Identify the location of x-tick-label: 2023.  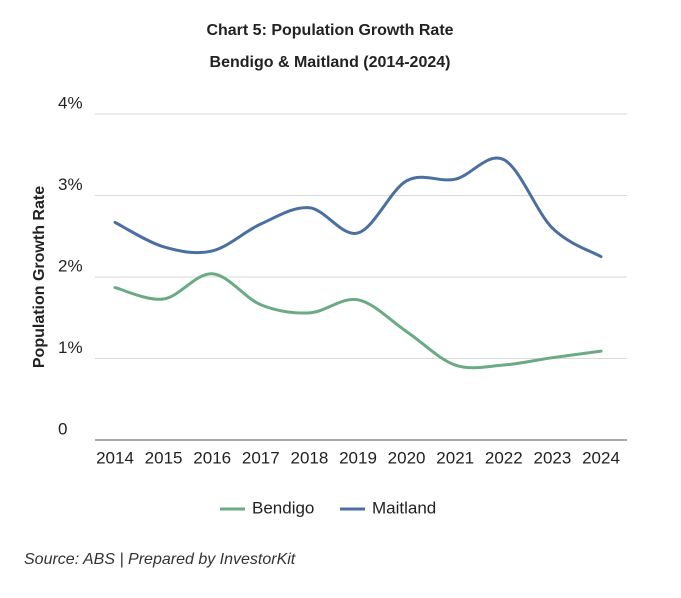
(552, 457).